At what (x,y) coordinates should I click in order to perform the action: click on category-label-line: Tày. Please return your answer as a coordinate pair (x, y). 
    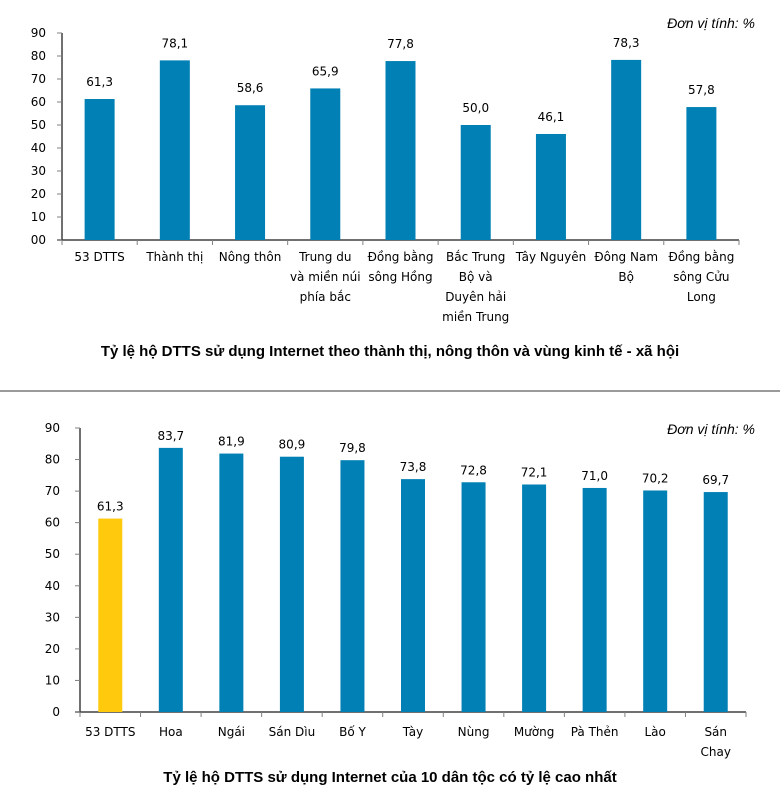
    Looking at the image, I should click on (412, 732).